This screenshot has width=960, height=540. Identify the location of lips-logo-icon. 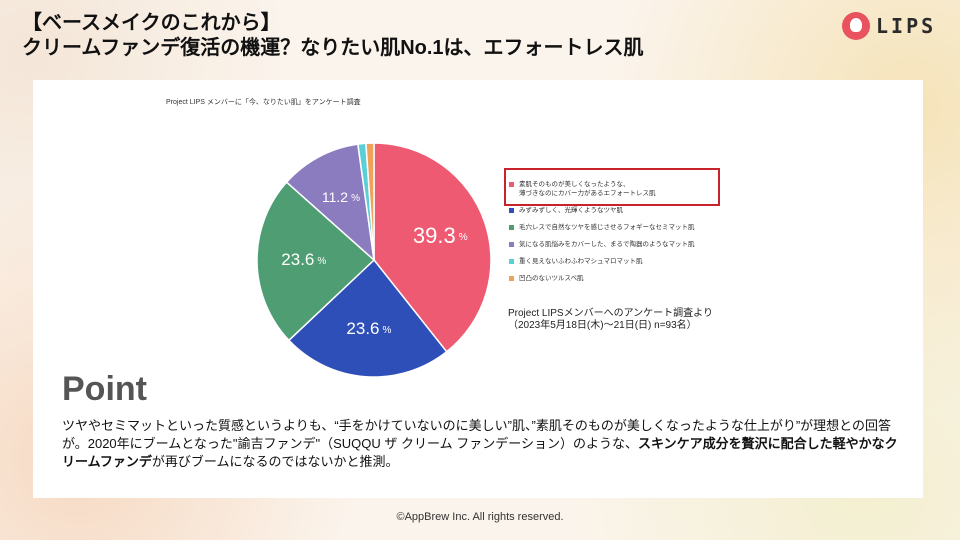
(856, 26).